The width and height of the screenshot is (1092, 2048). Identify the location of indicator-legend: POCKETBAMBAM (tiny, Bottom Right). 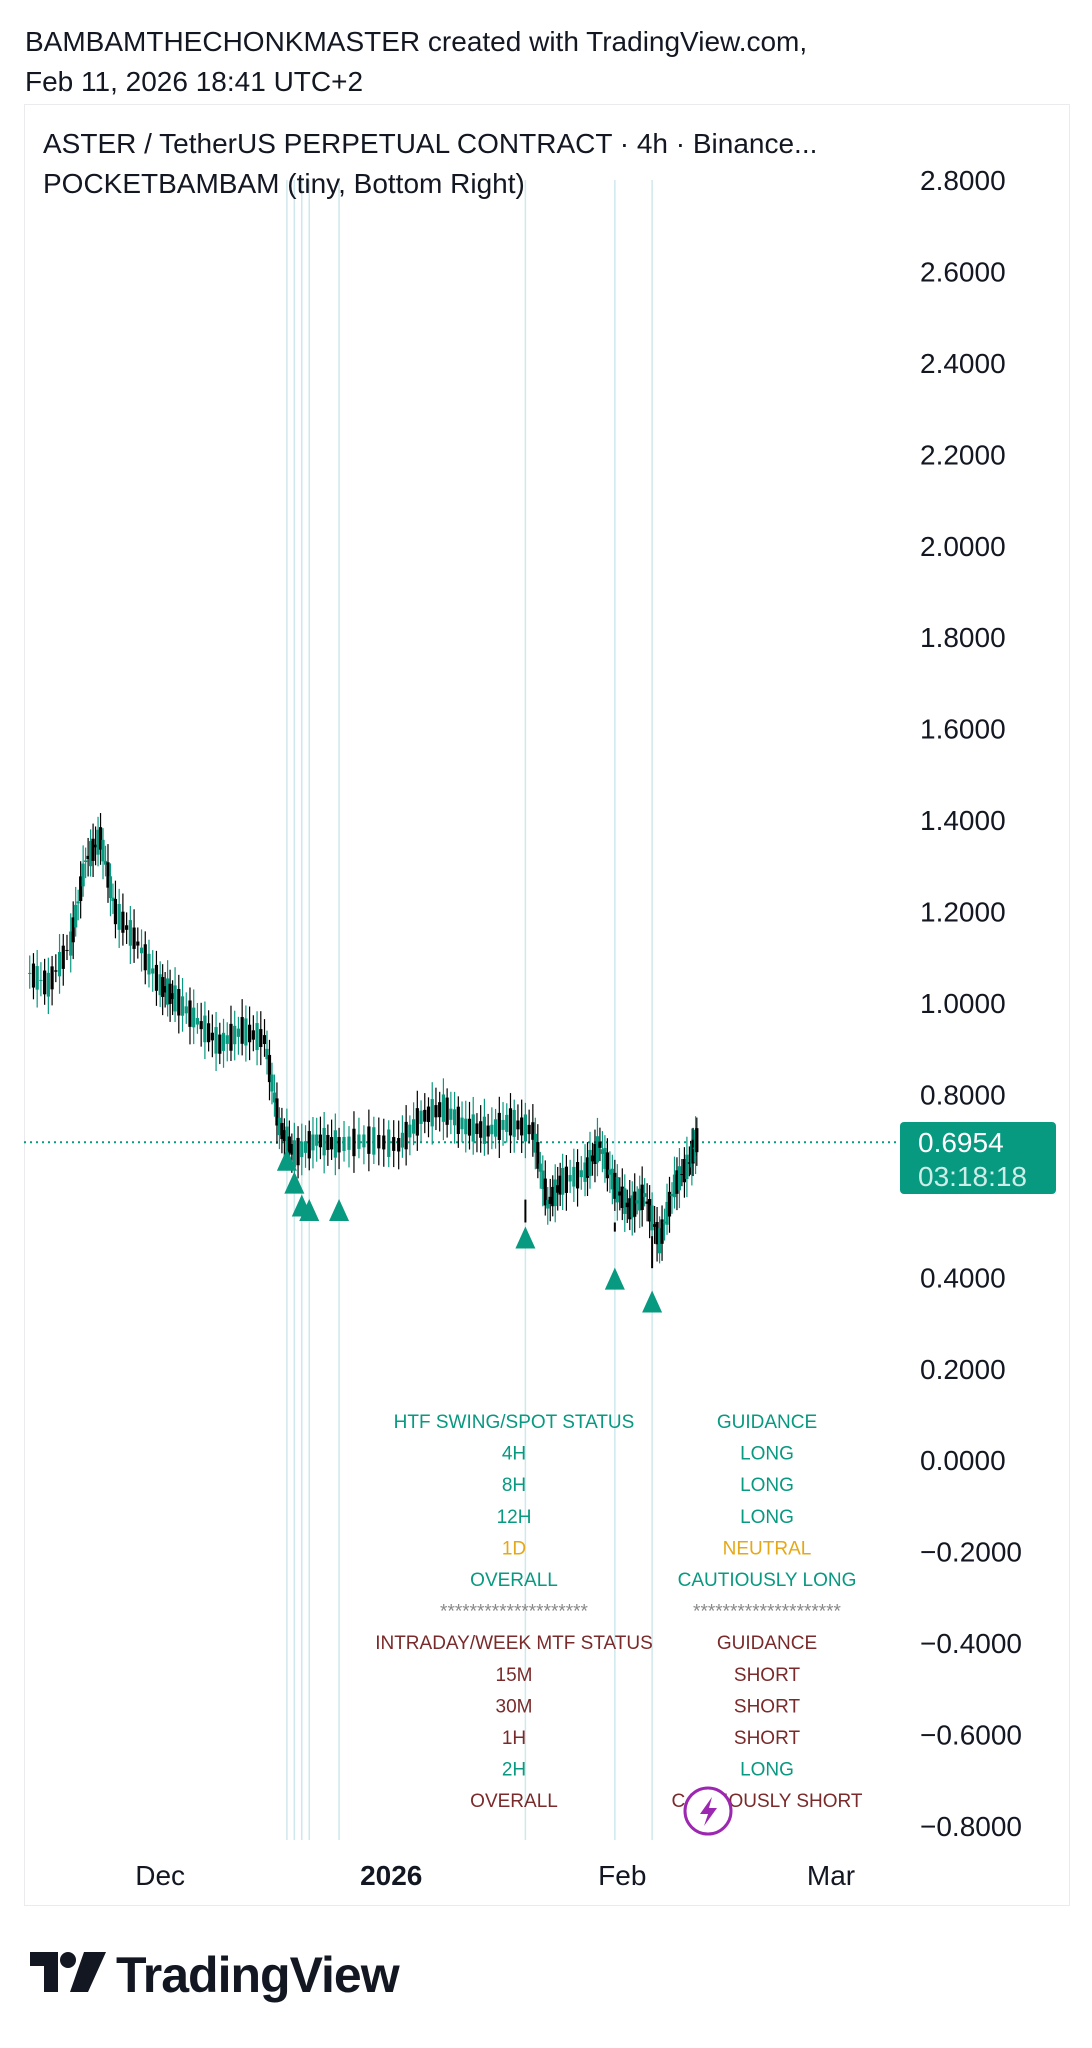
(284, 183).